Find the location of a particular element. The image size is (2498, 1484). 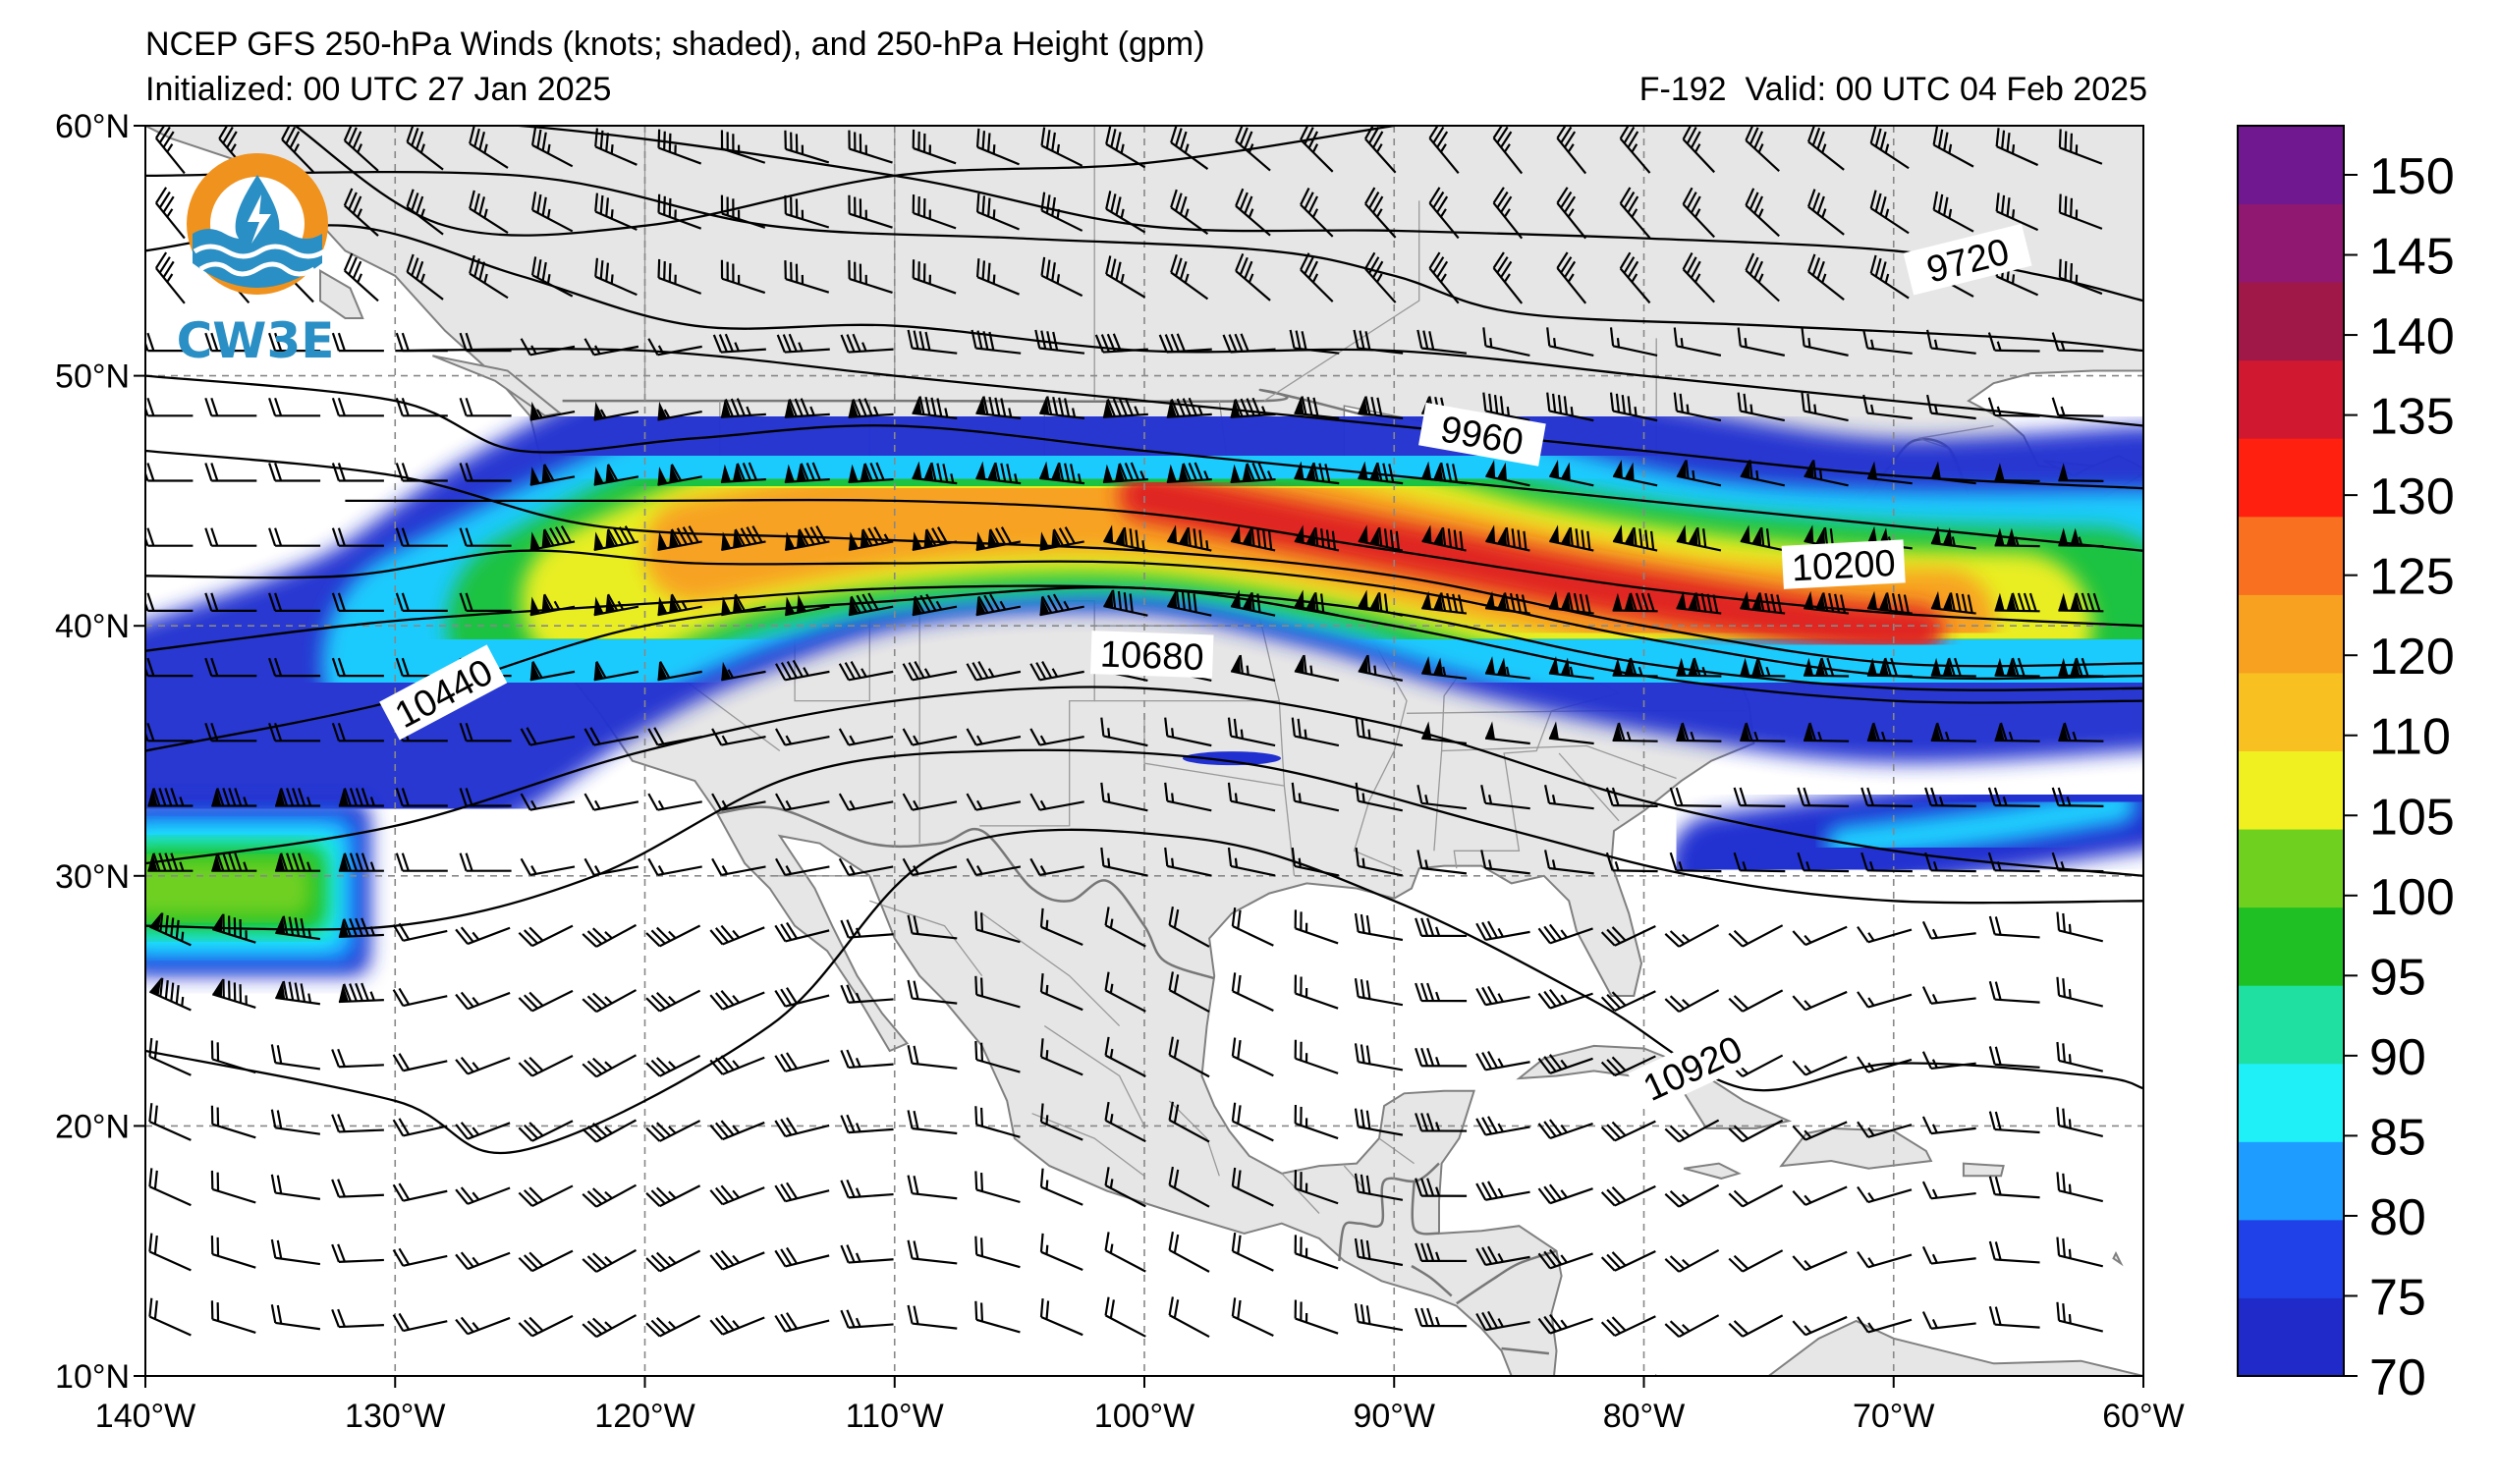

country-border is located at coordinates (1432, 1280).